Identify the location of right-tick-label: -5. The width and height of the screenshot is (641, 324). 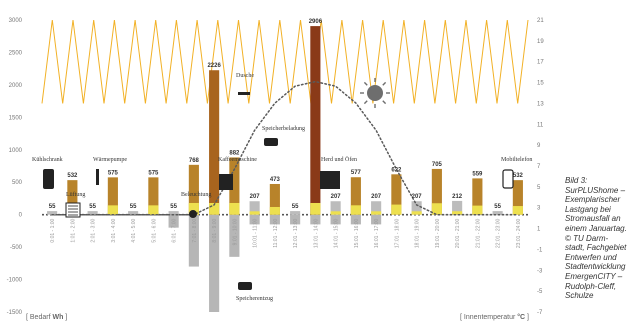
(540, 292).